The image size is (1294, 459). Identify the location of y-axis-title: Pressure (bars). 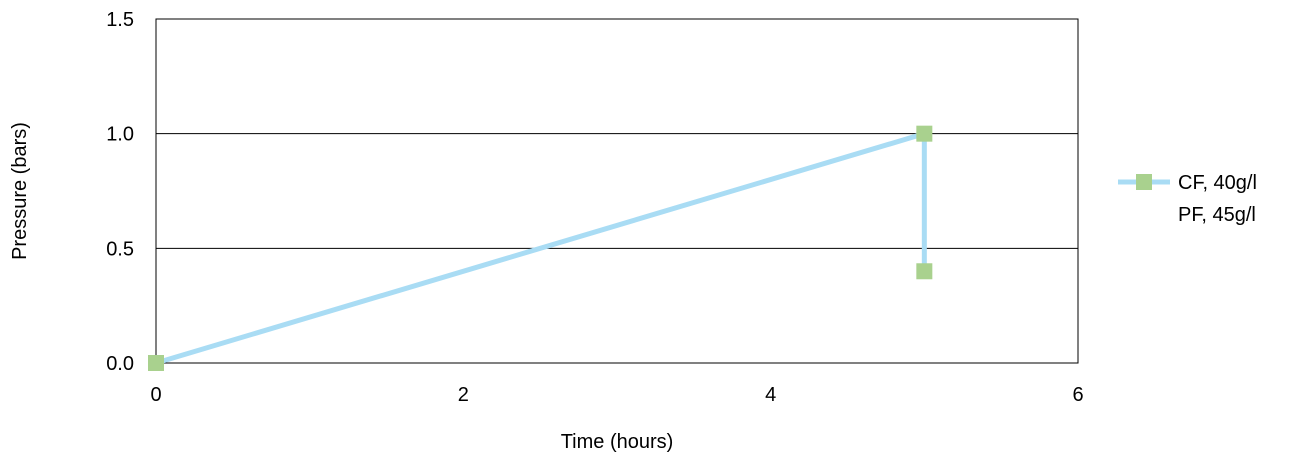
(20, 191).